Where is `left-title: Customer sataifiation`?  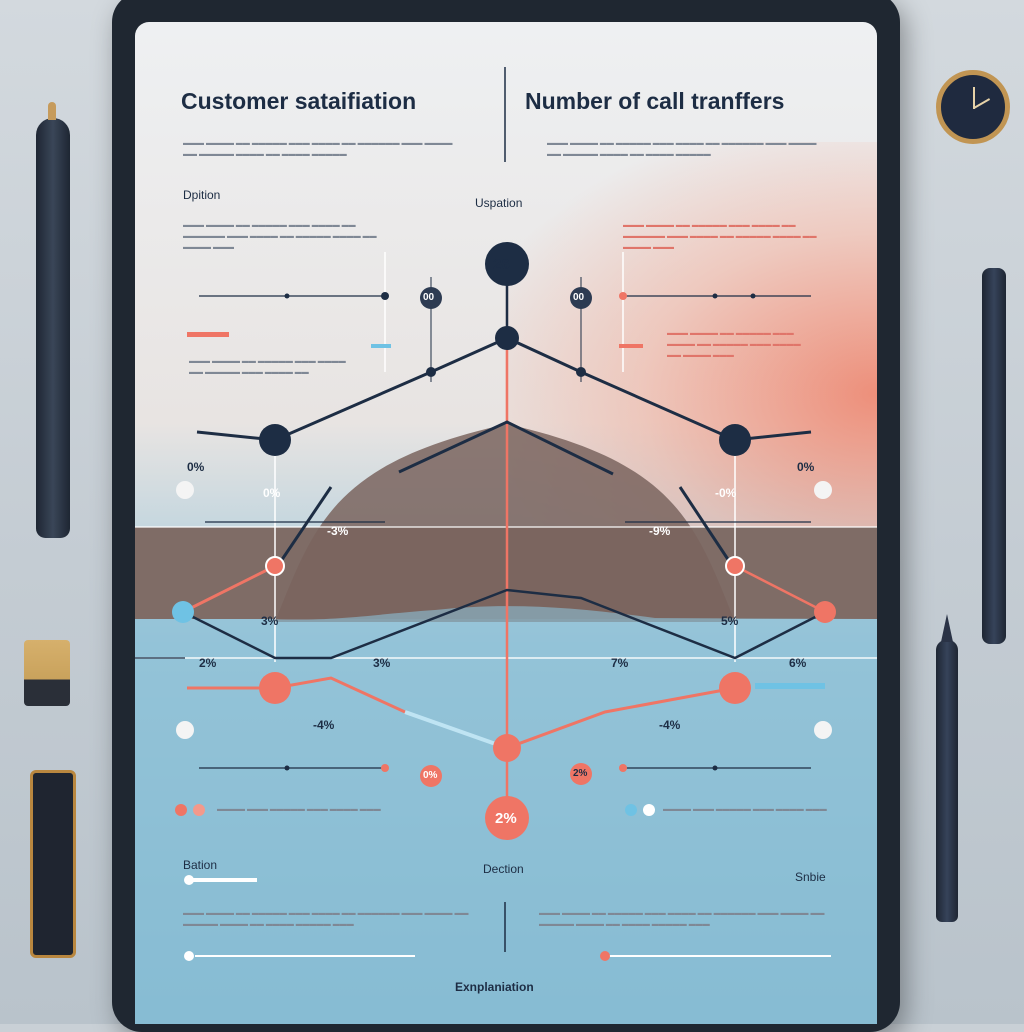 left-title: Customer sataifiation is located at coordinates (299, 101).